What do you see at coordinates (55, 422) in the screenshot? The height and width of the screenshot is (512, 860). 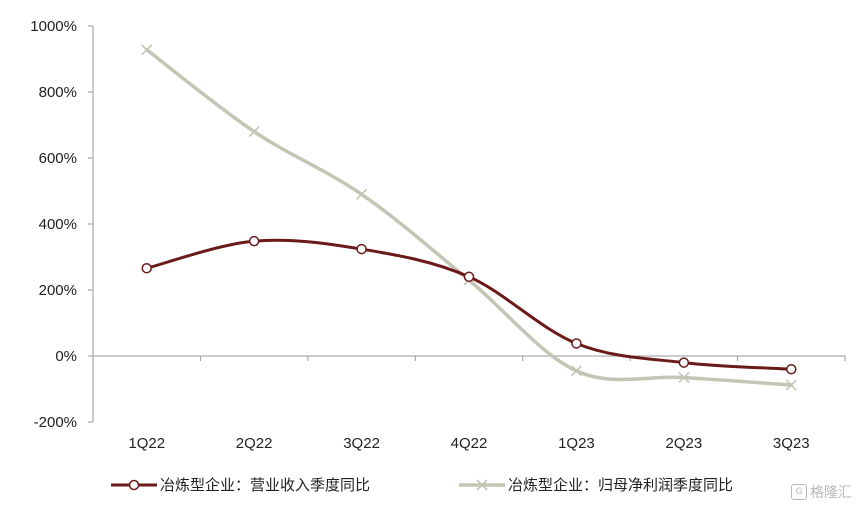 I see `y-tick-label: -200%` at bounding box center [55, 422].